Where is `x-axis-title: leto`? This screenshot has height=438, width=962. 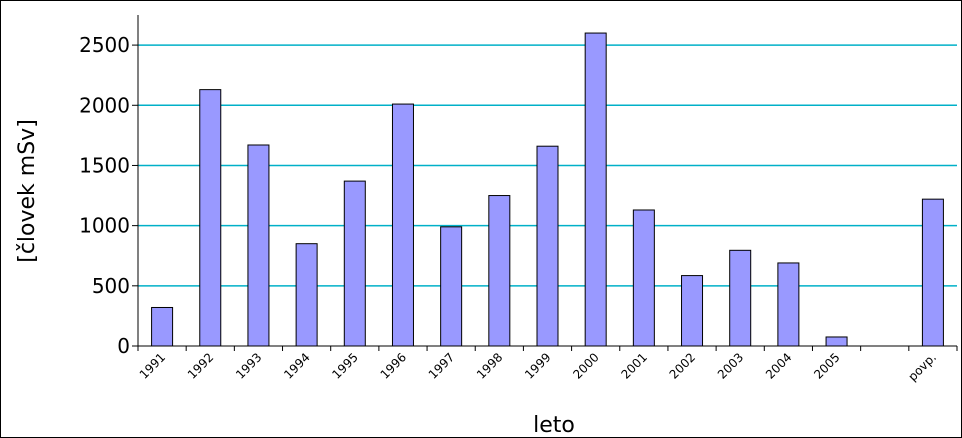 x-axis-title: leto is located at coordinates (554, 425).